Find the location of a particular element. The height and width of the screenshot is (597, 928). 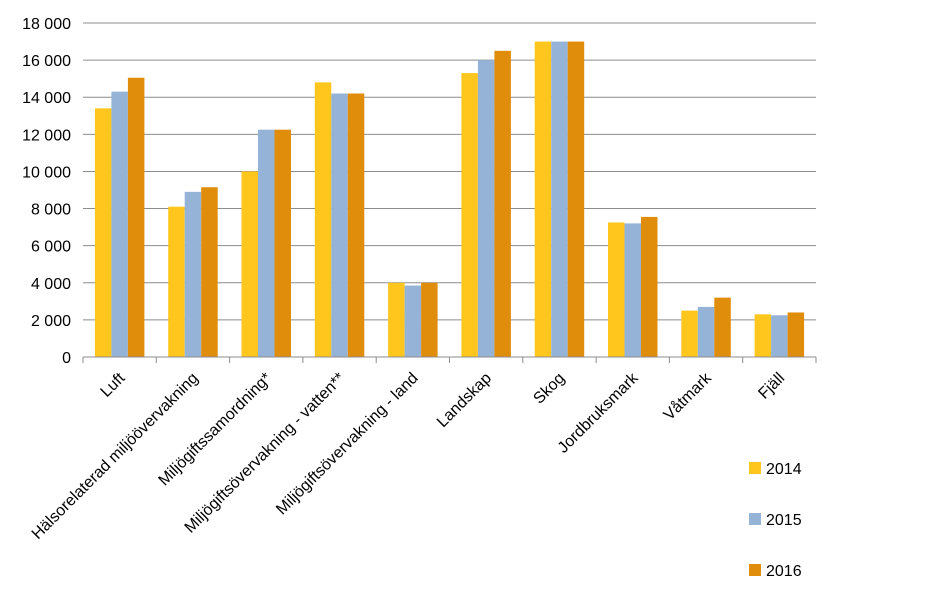

x-category-label: Landskap is located at coordinates (464, 400).